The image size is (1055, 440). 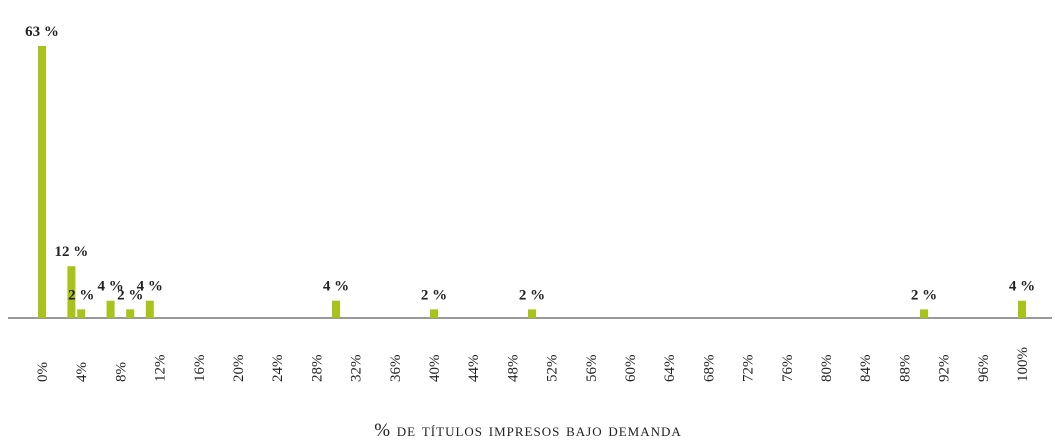 What do you see at coordinates (827, 369) in the screenshot?
I see `x-tick-label: 80%` at bounding box center [827, 369].